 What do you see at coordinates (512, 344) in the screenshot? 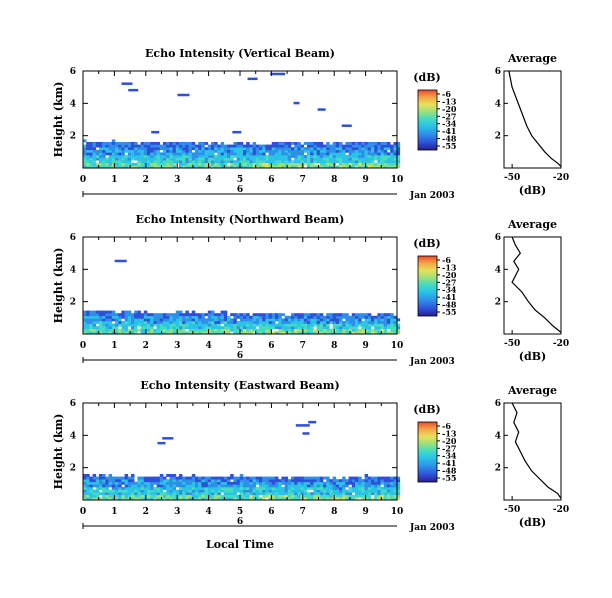
I see `profile-x-tick-label: -50` at bounding box center [512, 344].